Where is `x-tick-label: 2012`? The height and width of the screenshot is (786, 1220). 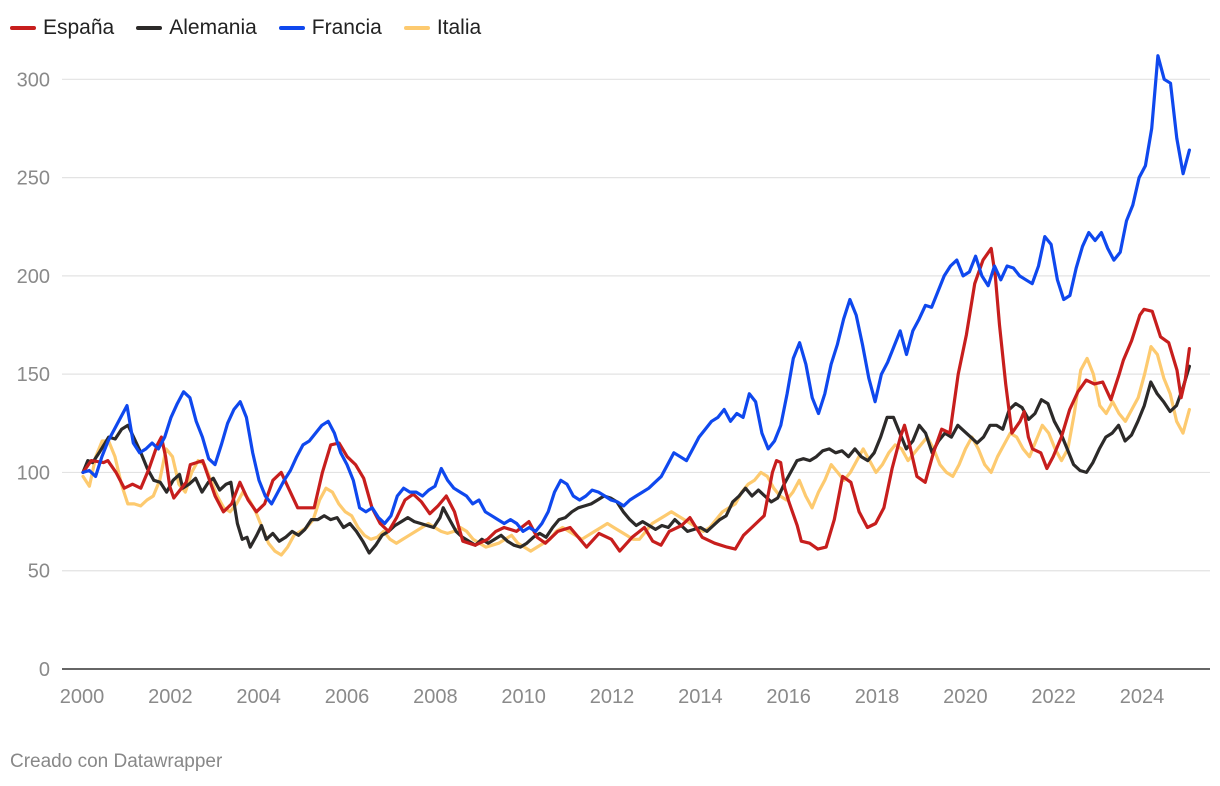
x-tick-label: 2012 is located at coordinates (612, 697).